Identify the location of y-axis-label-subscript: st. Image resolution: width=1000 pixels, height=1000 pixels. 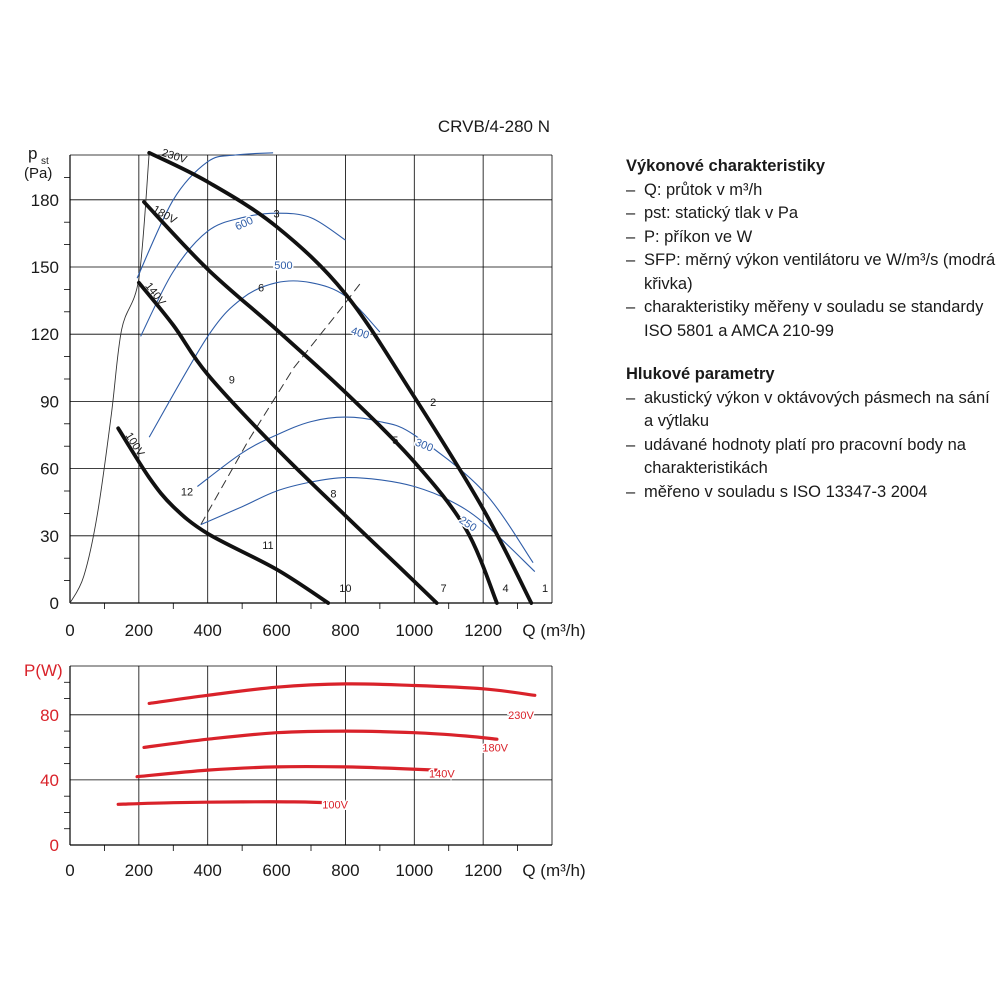
(45, 161).